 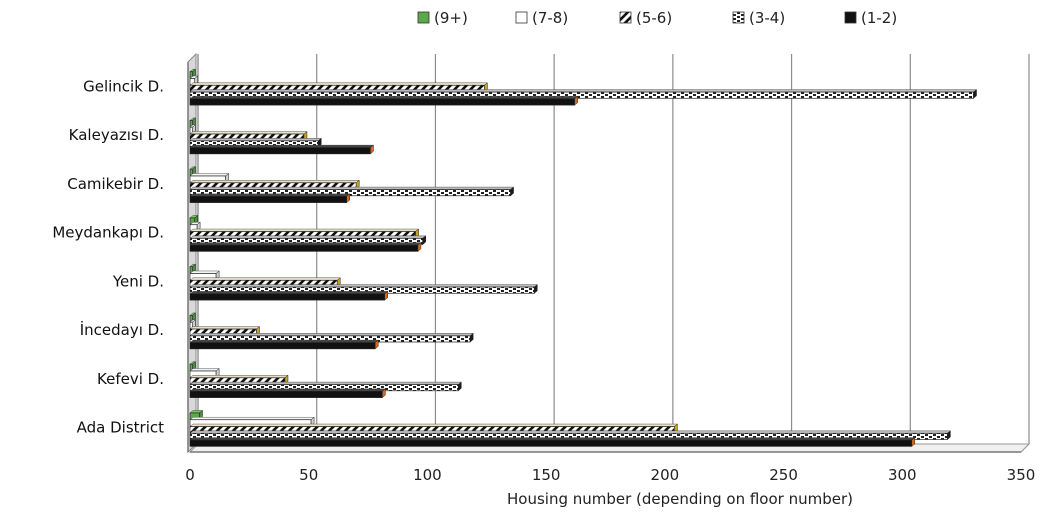 I want to click on x-tick-label: 100, so click(x=427, y=475).